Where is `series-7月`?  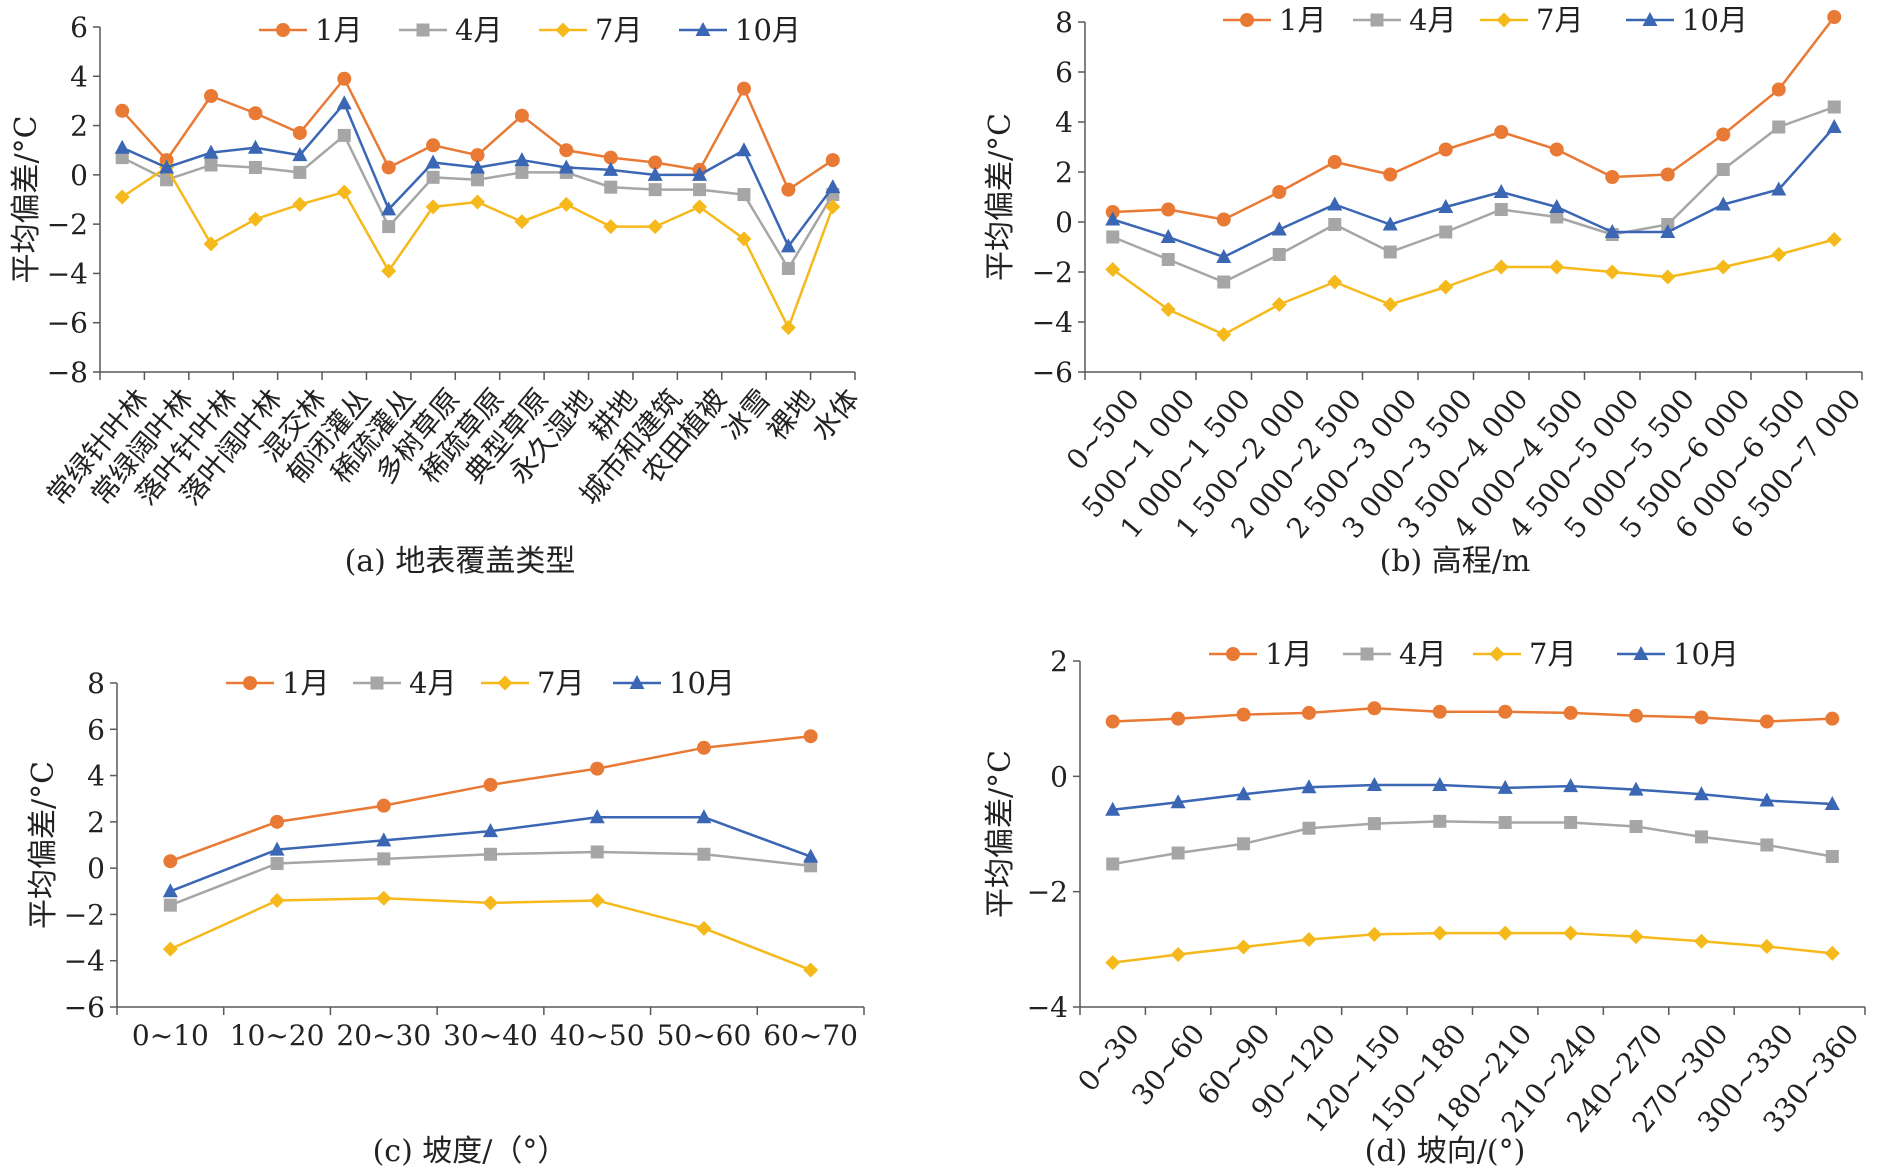 series-7月 is located at coordinates (1473, 287).